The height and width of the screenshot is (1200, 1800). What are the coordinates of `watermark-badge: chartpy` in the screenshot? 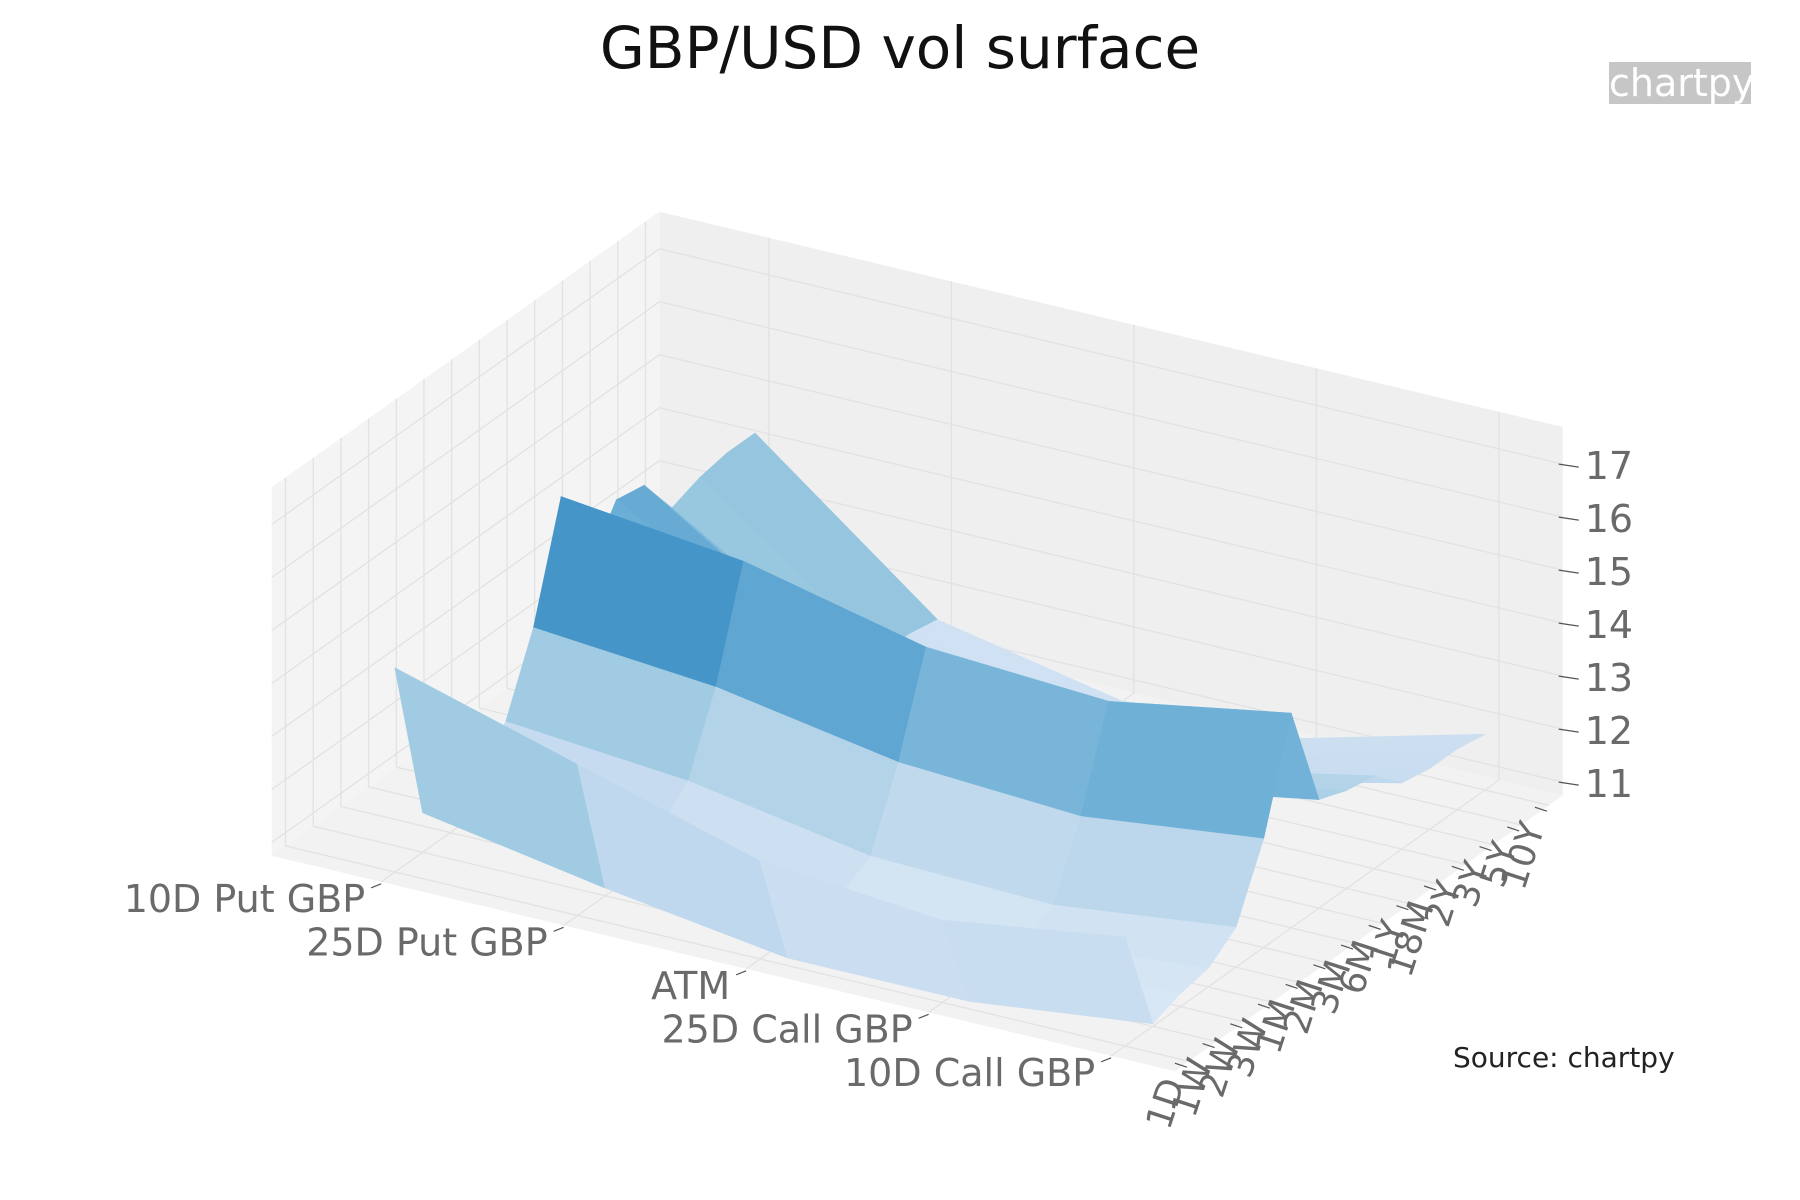 It's located at (1682, 83).